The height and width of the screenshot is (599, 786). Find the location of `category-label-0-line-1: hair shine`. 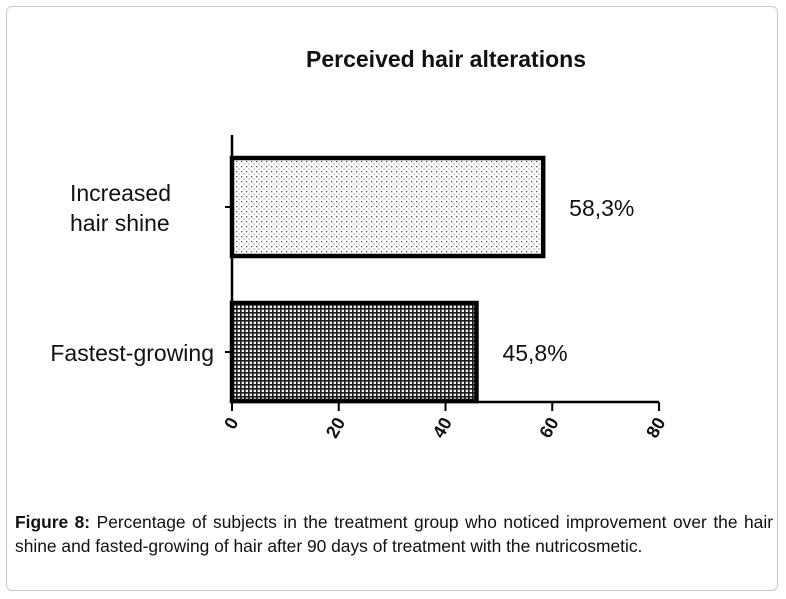

category-label-0-line-1: hair shine is located at coordinates (120, 223).